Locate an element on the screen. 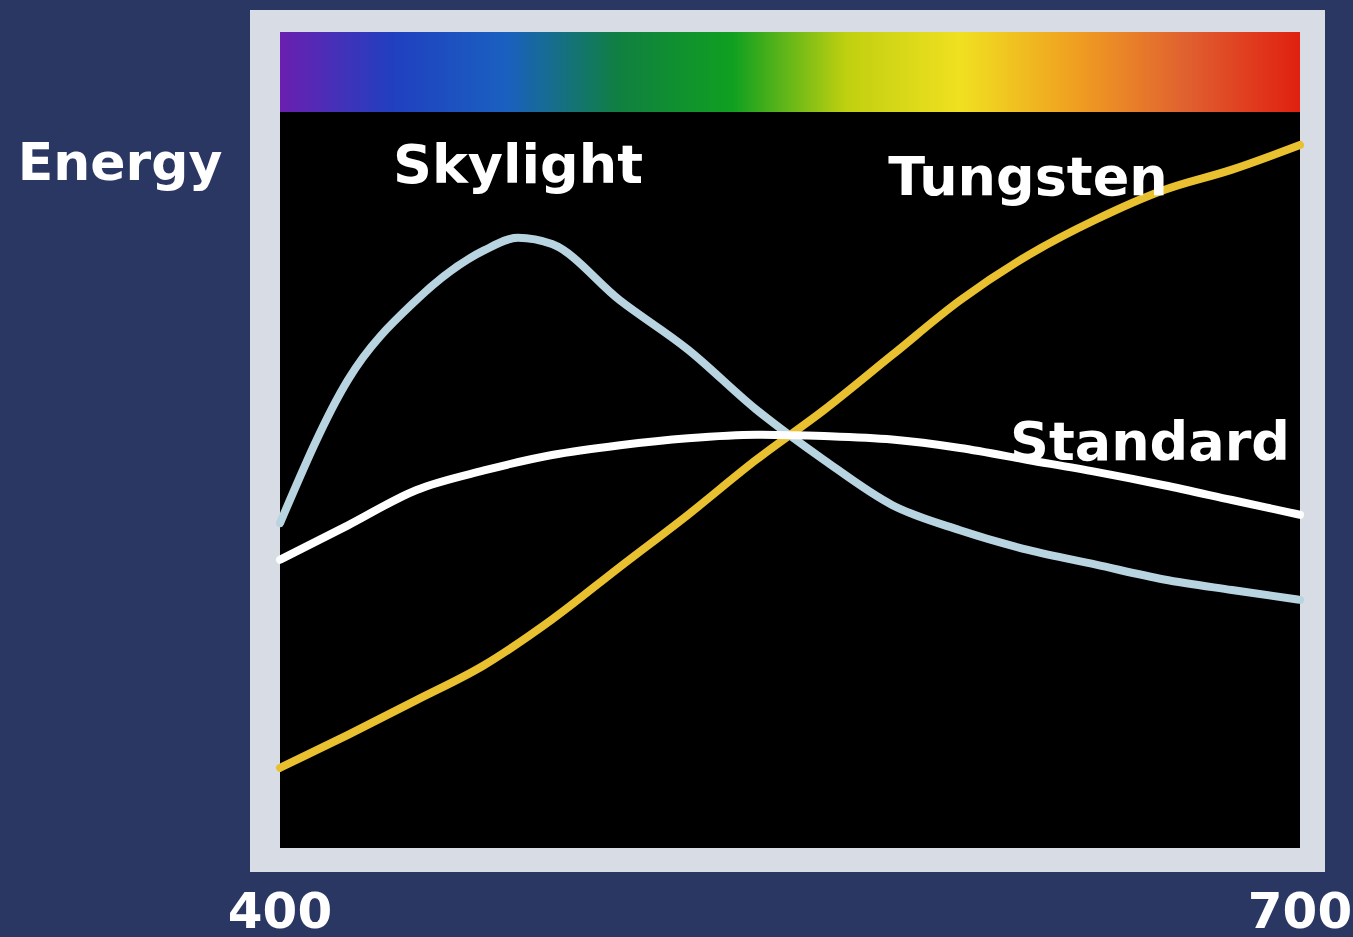  series-label: Standard is located at coordinates (1150, 442).